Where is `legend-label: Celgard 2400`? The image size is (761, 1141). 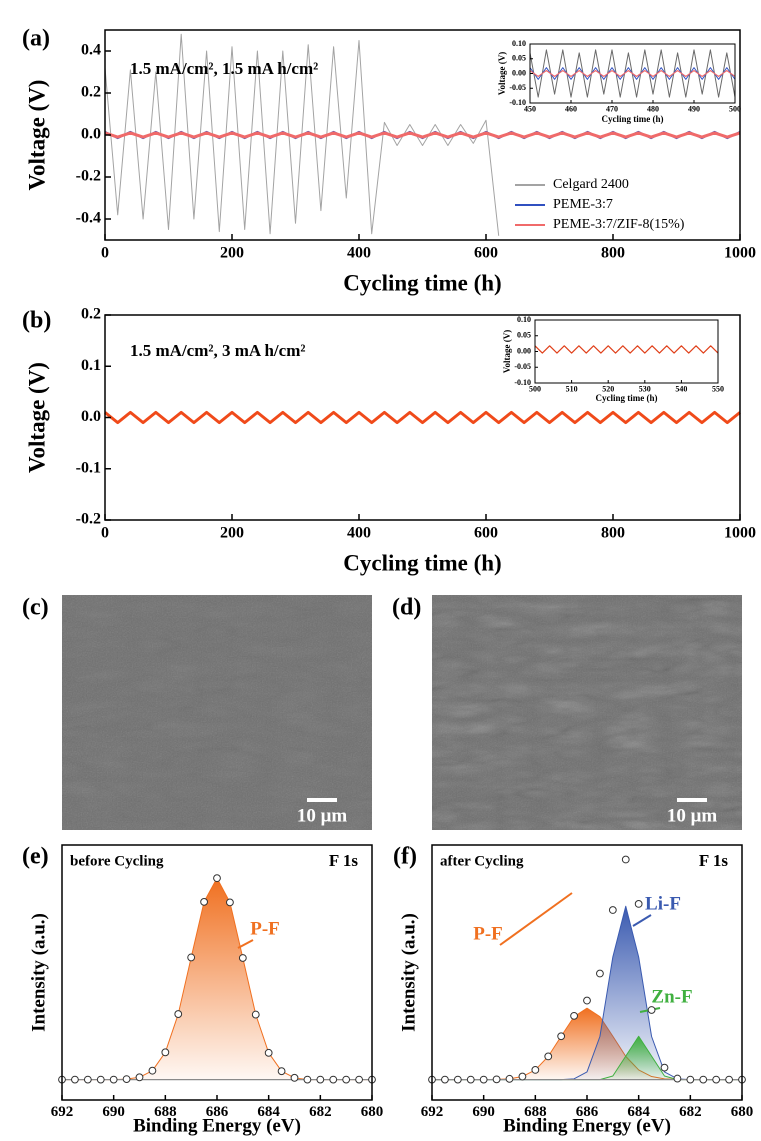 legend-label: Celgard 2400 is located at coordinates (591, 184).